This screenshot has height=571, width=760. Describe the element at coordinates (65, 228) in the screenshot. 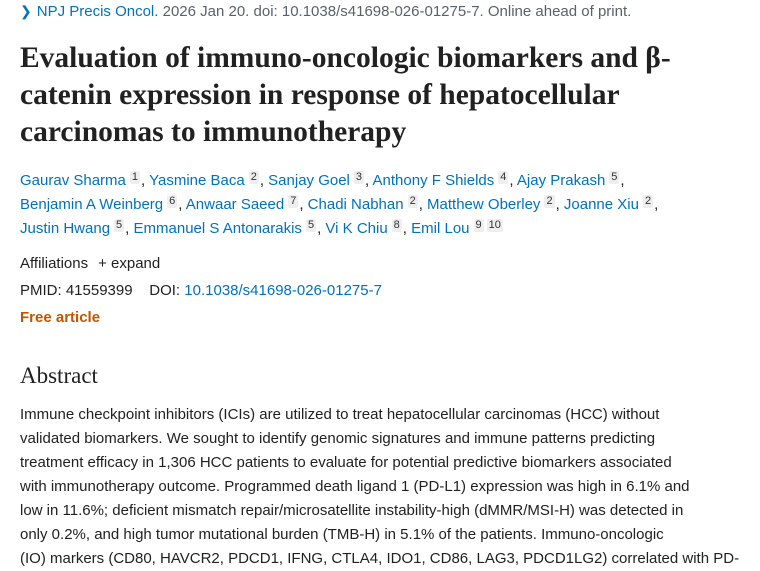

I see `author-link: Justin Hwang` at that location.